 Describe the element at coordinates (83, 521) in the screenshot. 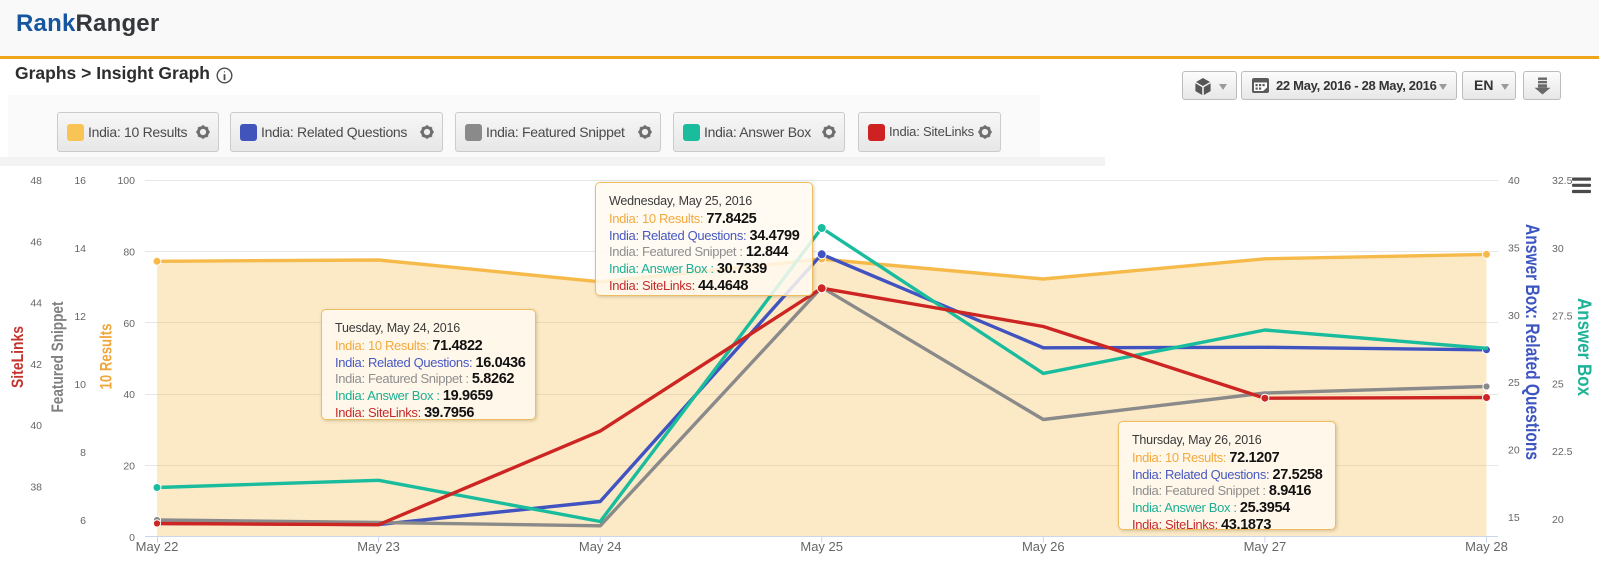

I see `svg-text: 6` at that location.